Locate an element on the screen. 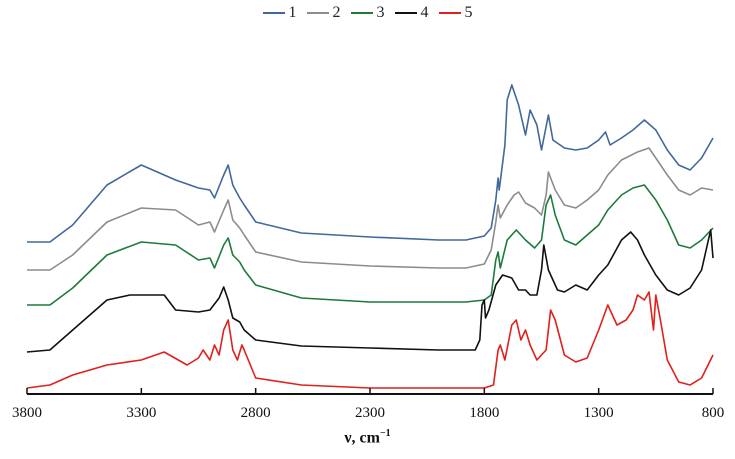 Image resolution: width=735 pixels, height=459 pixels. legend: 1 2 3 4 5 is located at coordinates (367, 13).